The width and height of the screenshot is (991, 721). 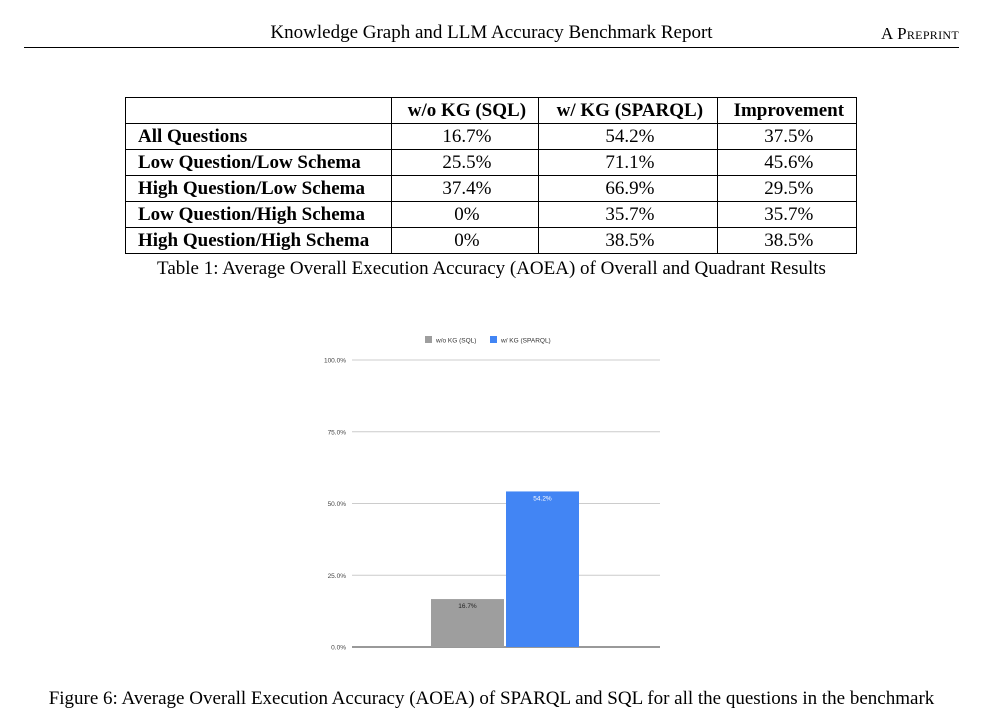 What do you see at coordinates (628, 214) in the screenshot?
I see `sparql-cell: 35.7%` at bounding box center [628, 214].